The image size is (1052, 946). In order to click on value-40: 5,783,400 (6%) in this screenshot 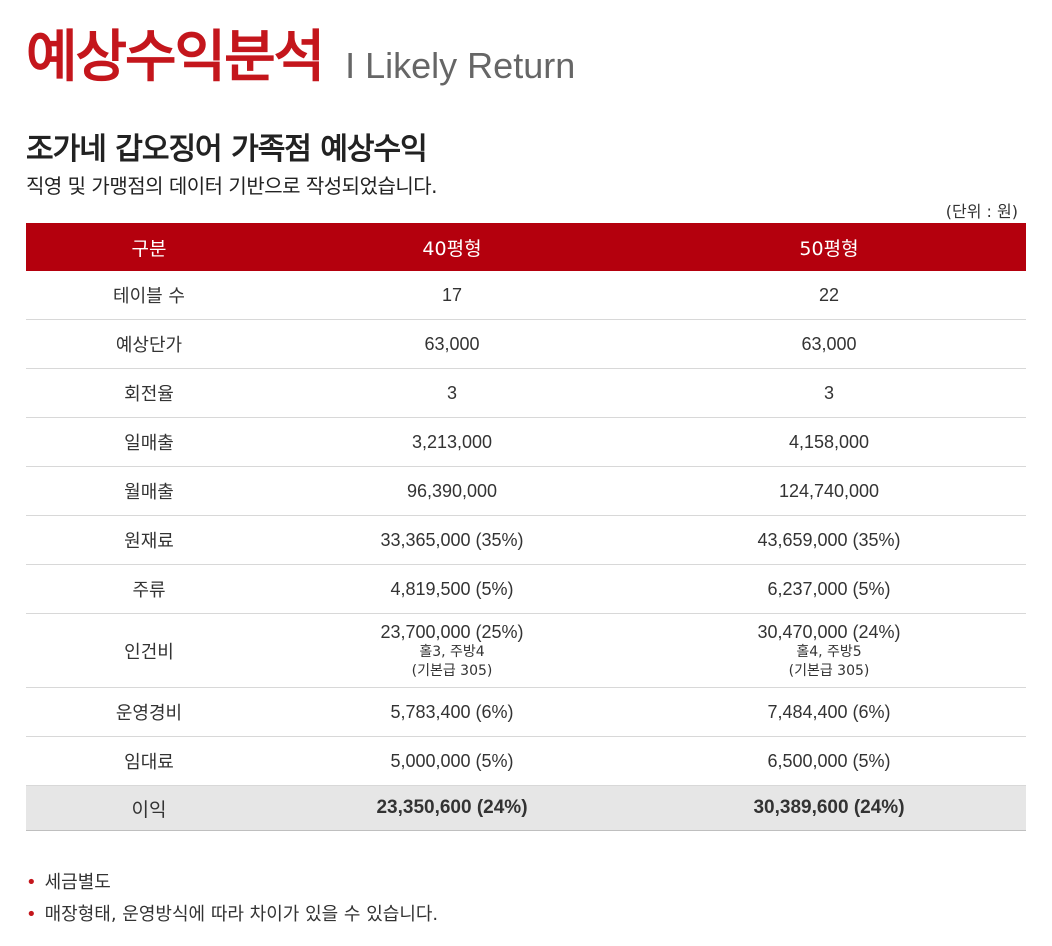, I will do `click(452, 712)`.